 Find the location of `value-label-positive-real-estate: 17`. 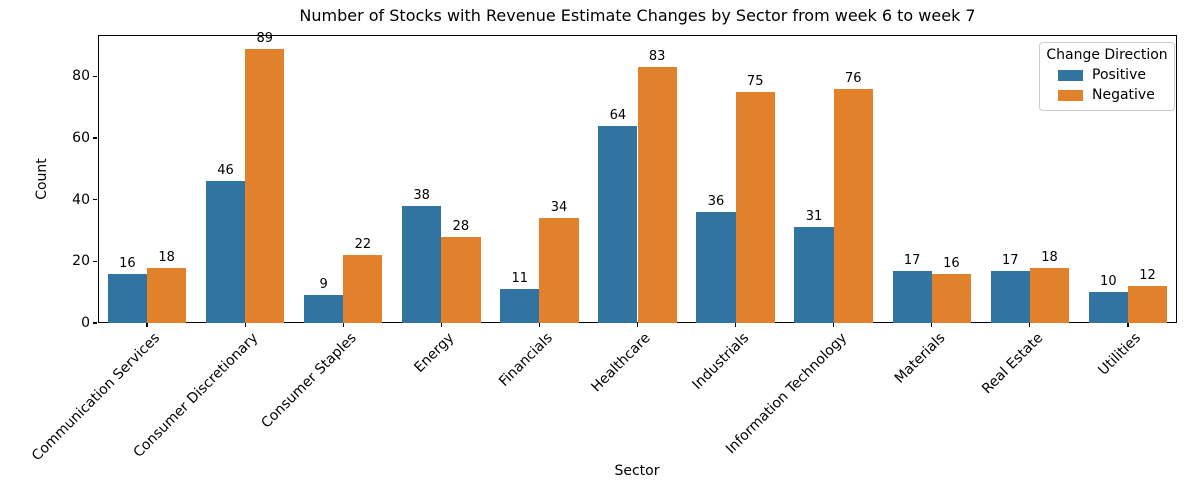

value-label-positive-real-estate: 17 is located at coordinates (1010, 260).